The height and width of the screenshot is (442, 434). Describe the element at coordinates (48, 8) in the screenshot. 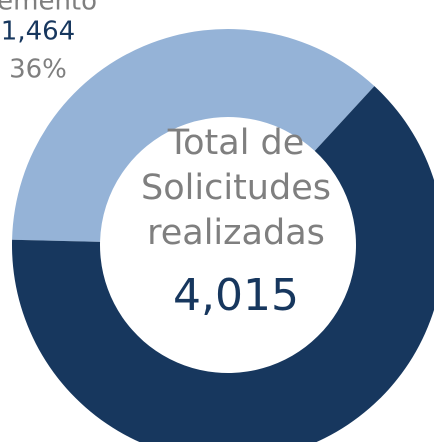

I see `category-label: Cemento` at that location.